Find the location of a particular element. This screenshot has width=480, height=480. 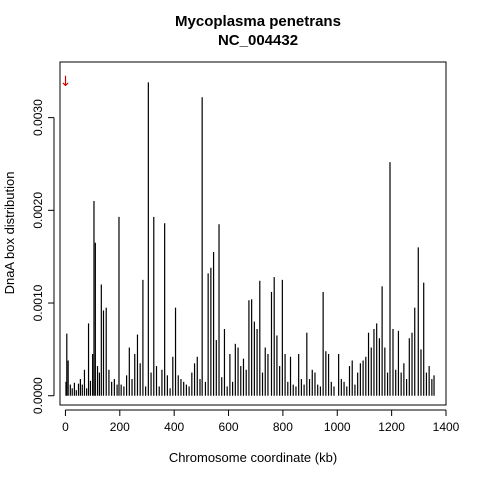

x-tick-label: 800 is located at coordinates (283, 427).